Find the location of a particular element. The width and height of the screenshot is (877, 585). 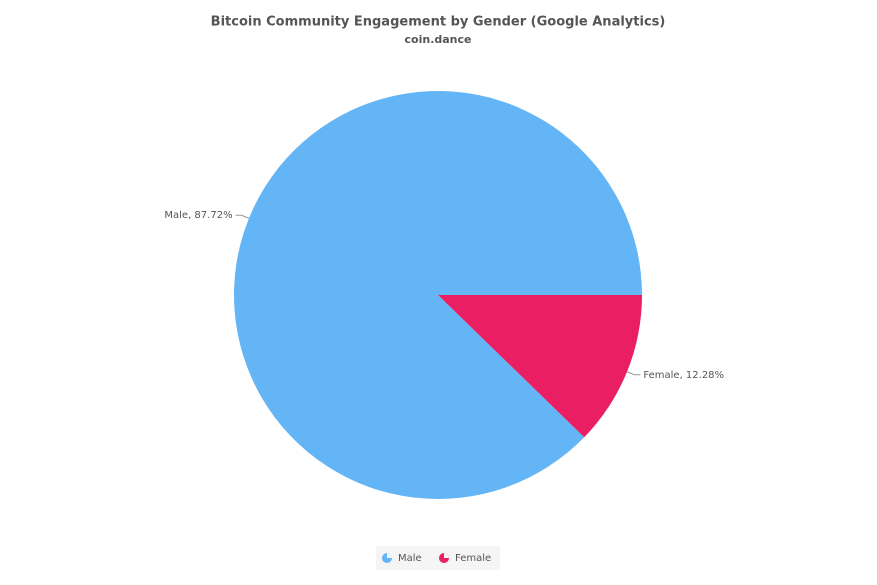

data-label: Female, 12.28% is located at coordinates (683, 375).